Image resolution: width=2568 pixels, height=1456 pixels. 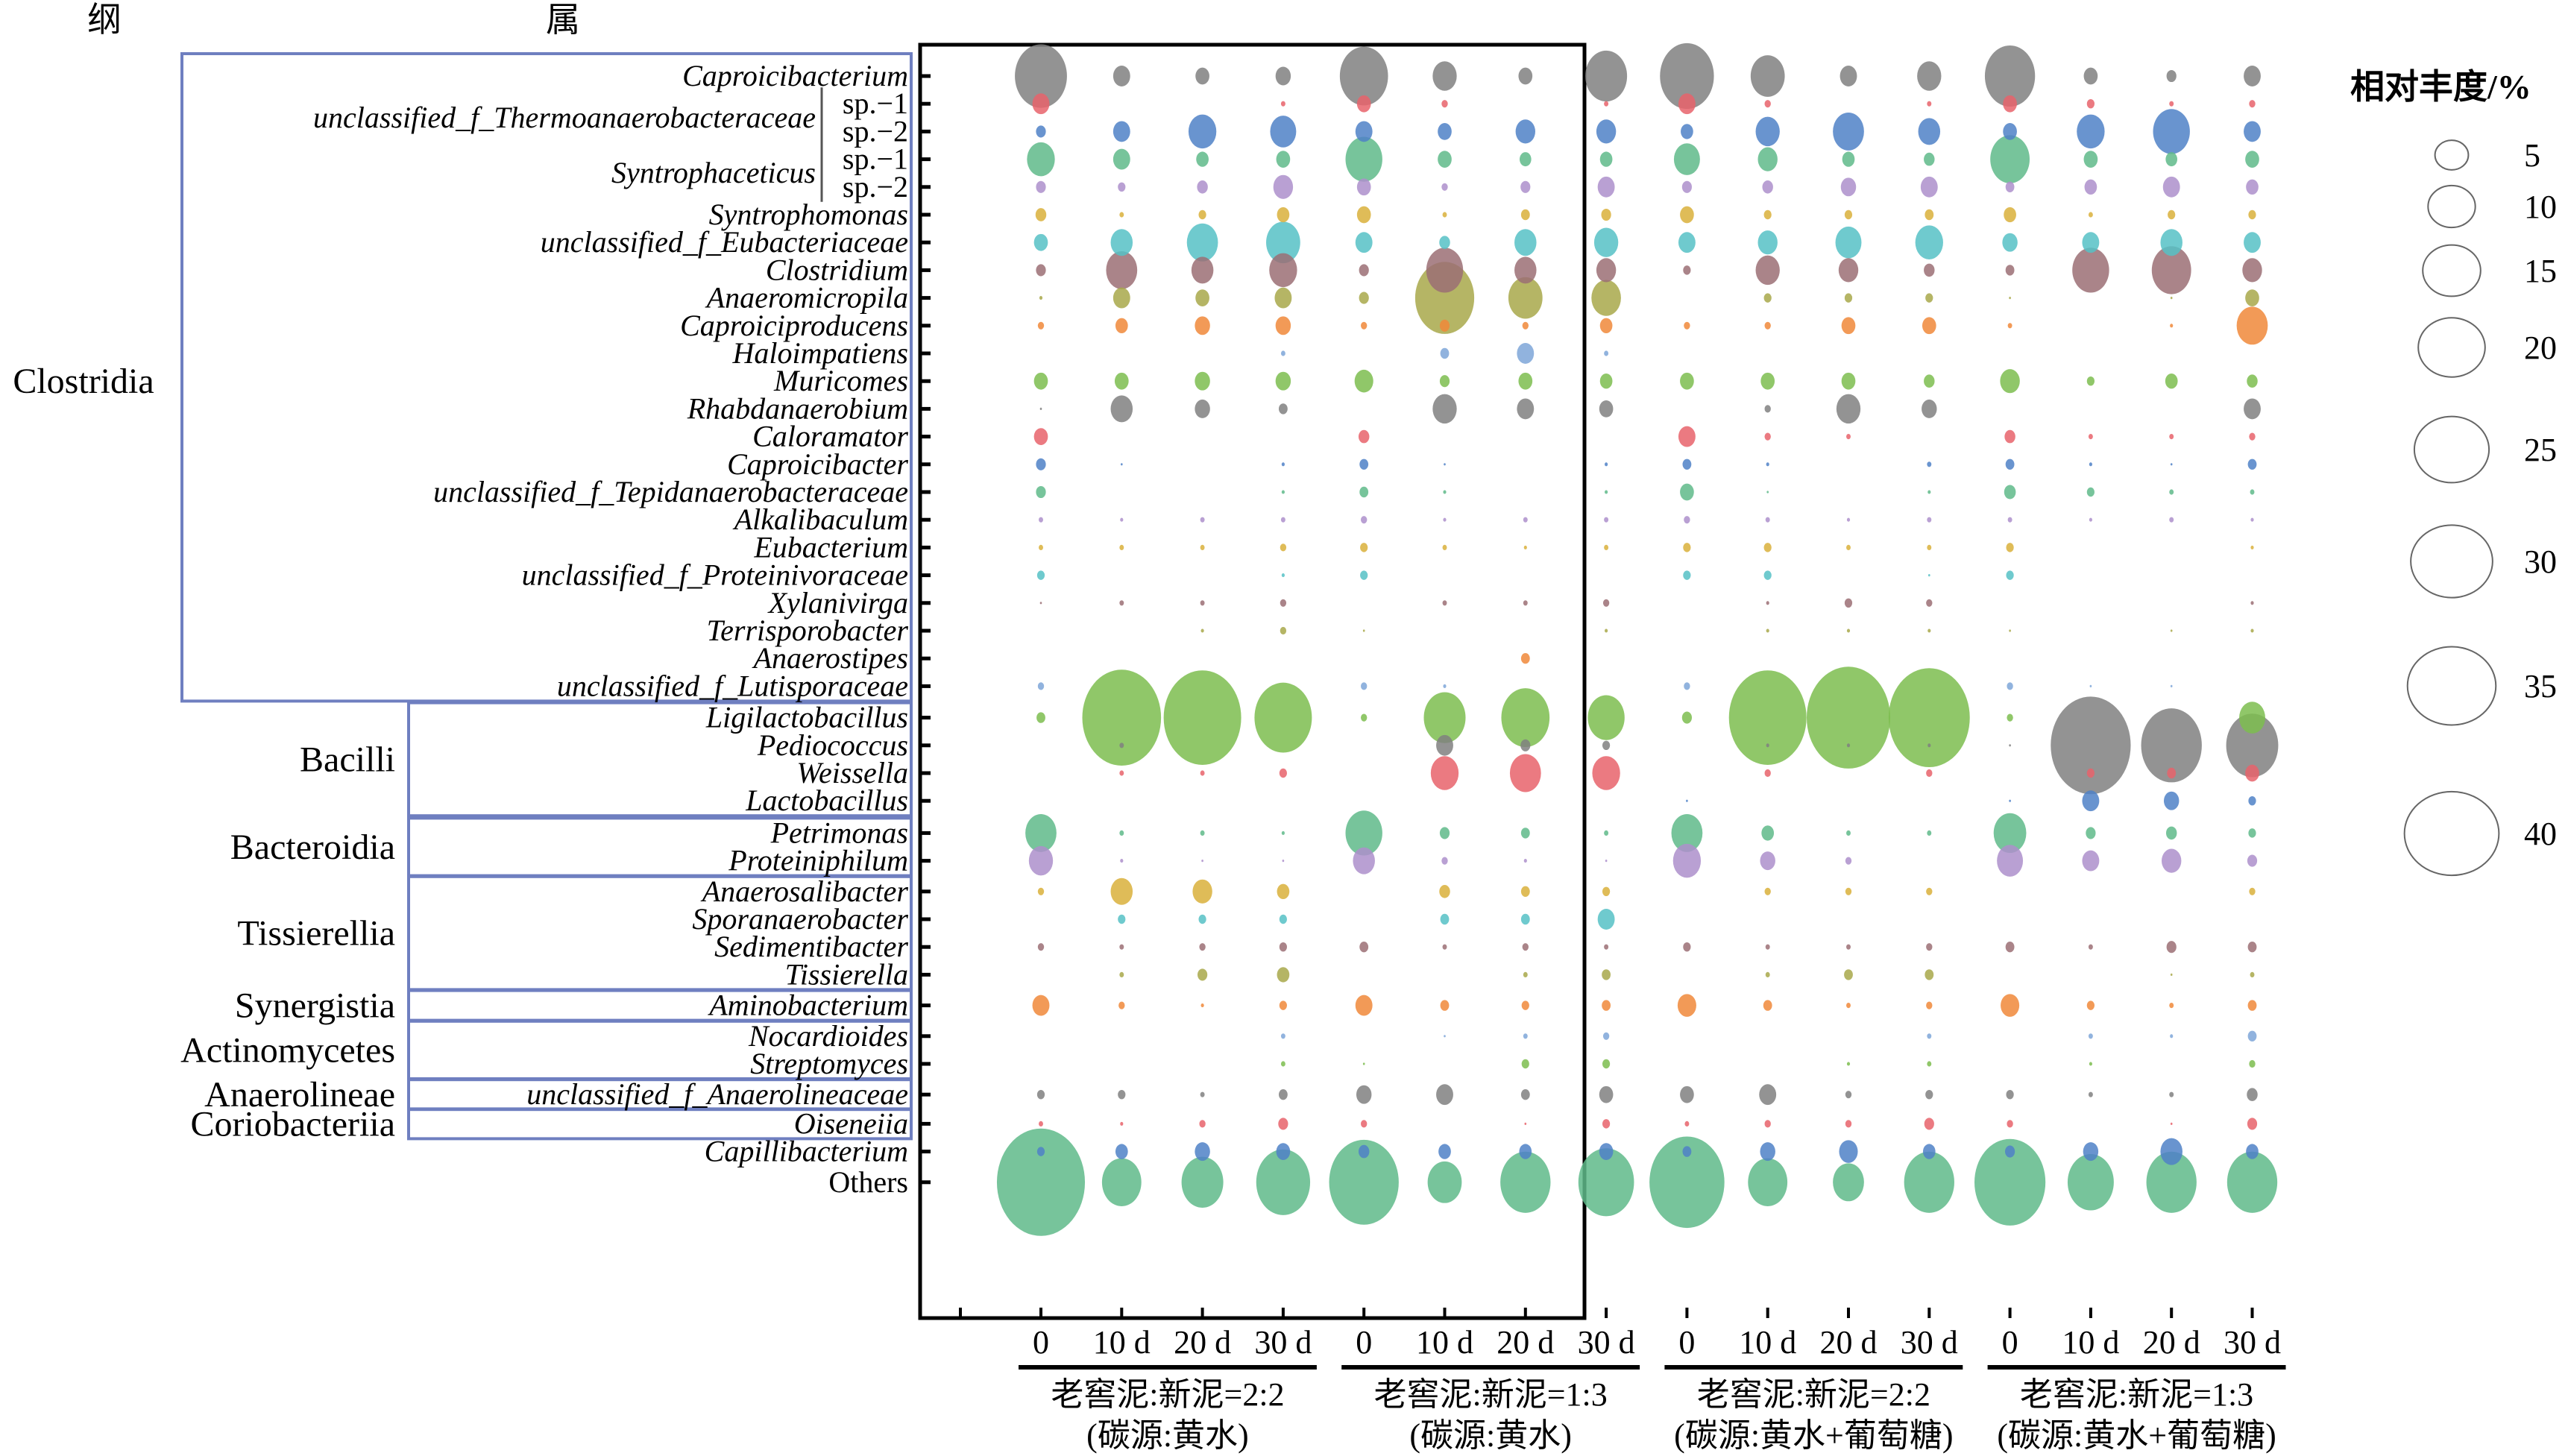 What do you see at coordinates (2136, 1435) in the screenshot?
I see `group-label-line2: (碳源:黄水+葡萄糖)` at bounding box center [2136, 1435].